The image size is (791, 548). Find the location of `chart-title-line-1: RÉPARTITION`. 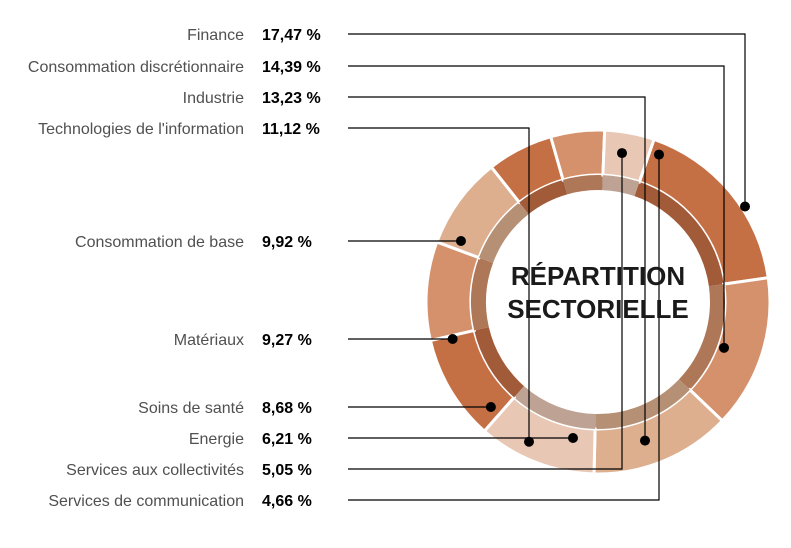

chart-title-line-1: RÉPARTITION is located at coordinates (598, 276).